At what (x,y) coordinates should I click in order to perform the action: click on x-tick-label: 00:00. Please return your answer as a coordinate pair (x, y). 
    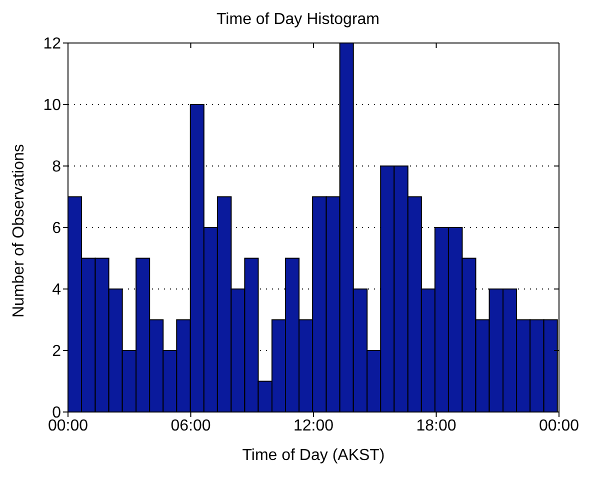
    Looking at the image, I should click on (559, 425).